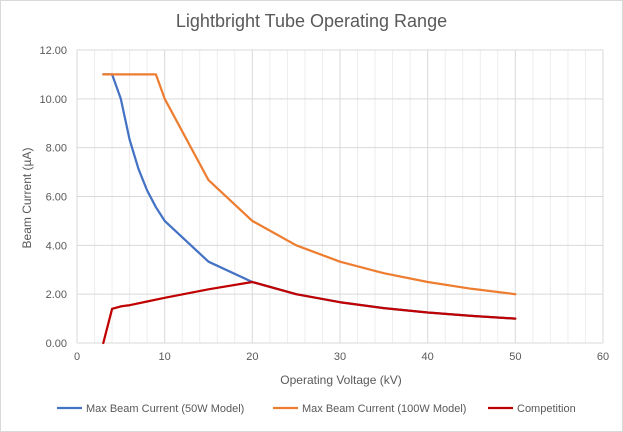  I want to click on x-axis-title: Operating Voltage (kV), so click(340, 380).